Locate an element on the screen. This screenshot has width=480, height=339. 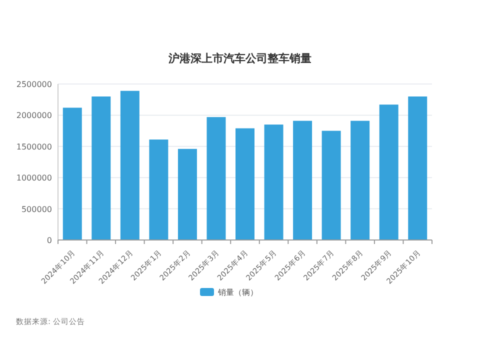
y-tick-label: 1500000 is located at coordinates (34, 147).